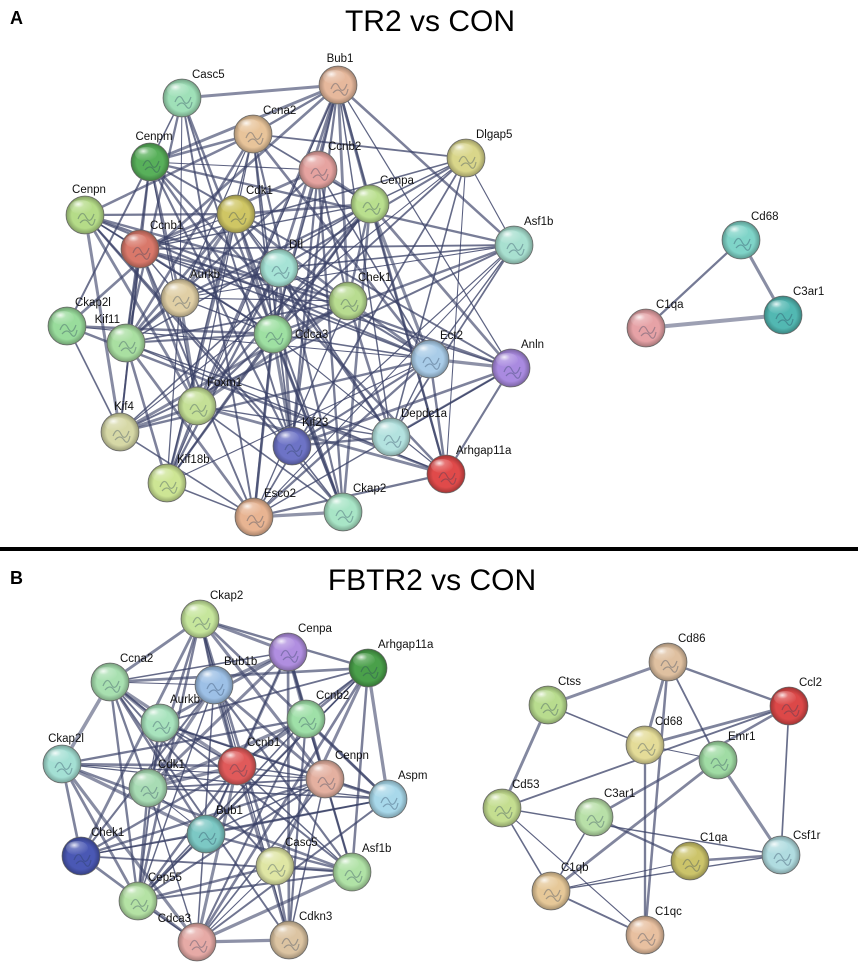 This screenshot has width=858, height=965. Describe the element at coordinates (741, 737) in the screenshot. I see `node-label: Emr1` at that location.